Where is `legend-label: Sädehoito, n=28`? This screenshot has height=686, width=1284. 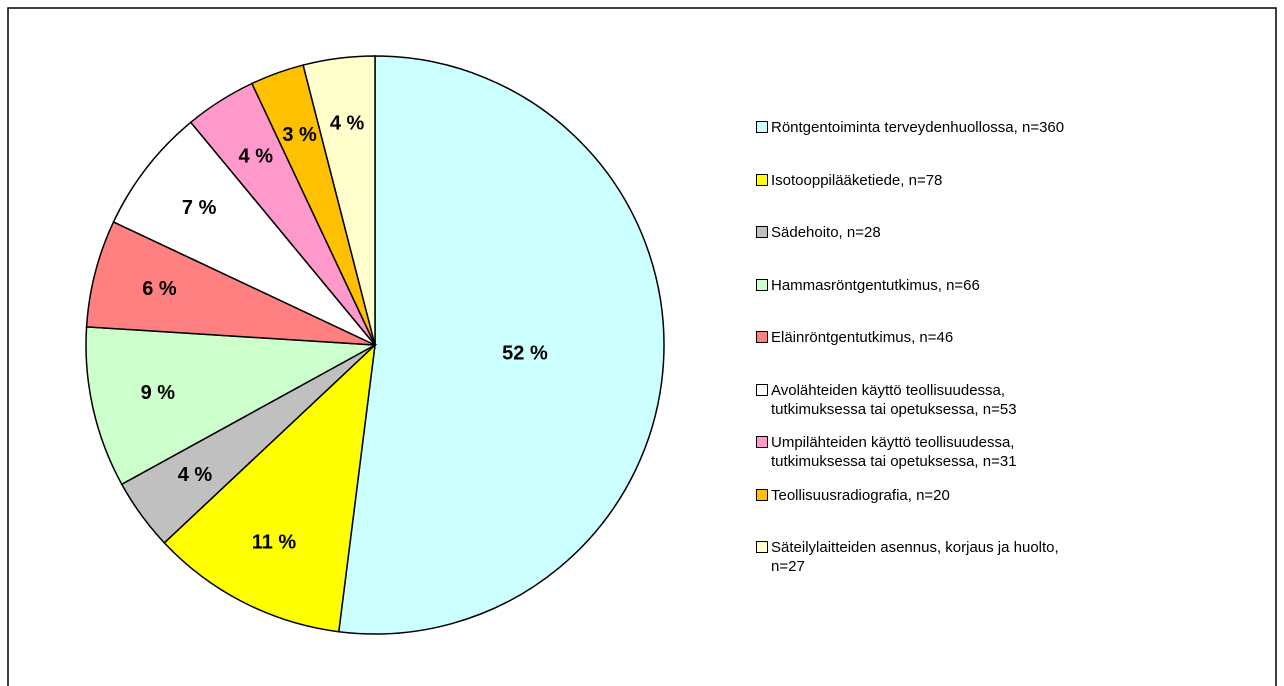 legend-label: Sädehoito, n=28 is located at coordinates (826, 232).